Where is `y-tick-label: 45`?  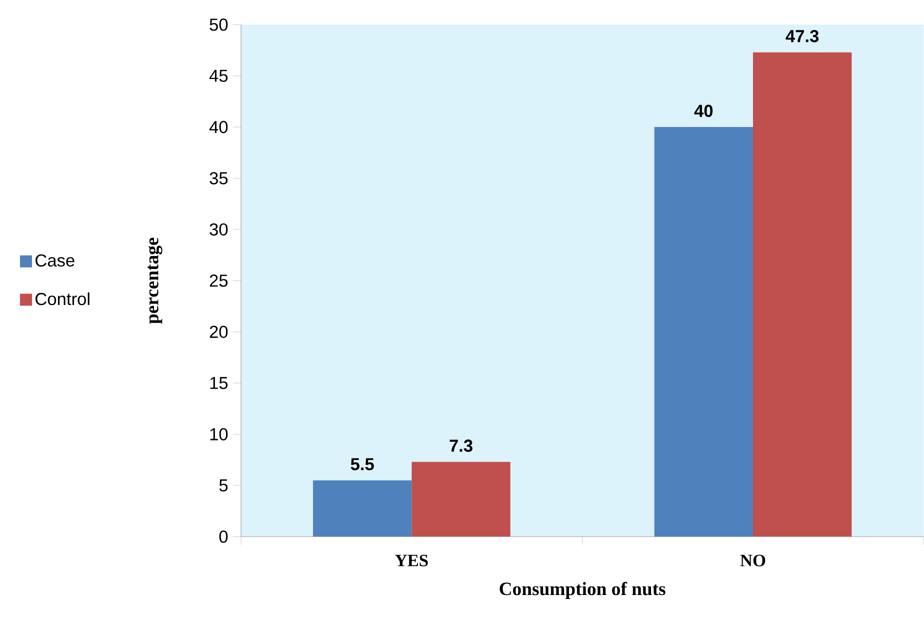
y-tick-label: 45 is located at coordinates (218, 76).